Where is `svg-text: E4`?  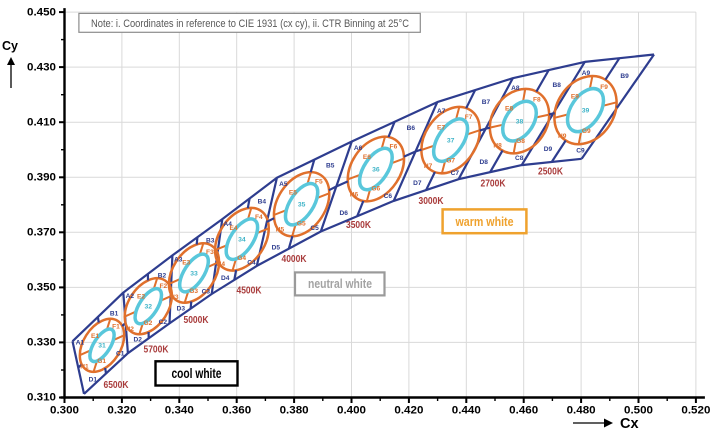
svg-text: E4 is located at coordinates (233, 228).